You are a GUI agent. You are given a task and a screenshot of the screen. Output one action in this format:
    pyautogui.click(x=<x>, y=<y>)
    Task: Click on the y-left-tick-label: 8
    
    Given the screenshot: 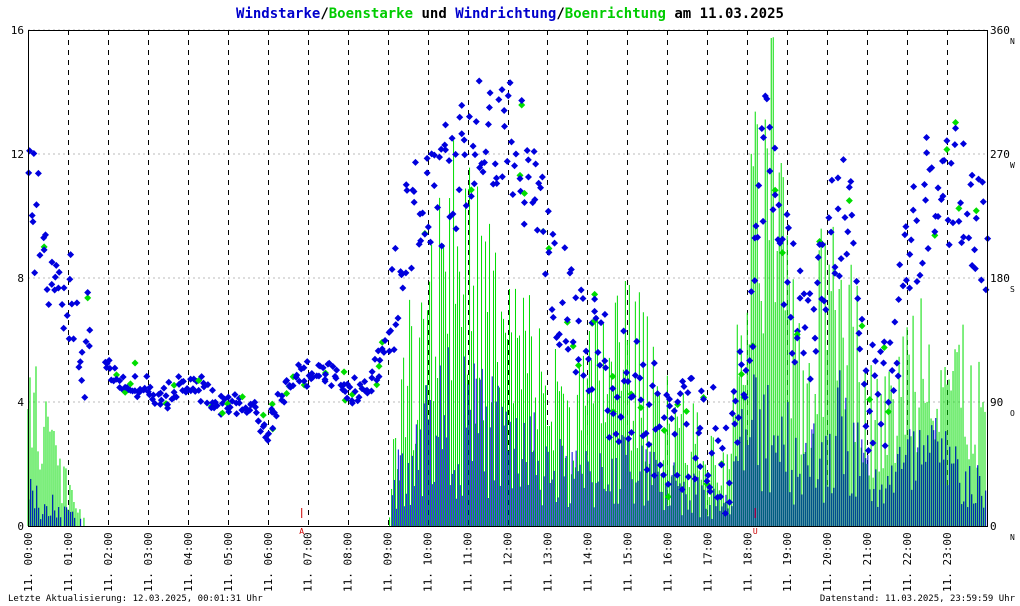 What is the action you would take?
    pyautogui.click(x=20, y=278)
    